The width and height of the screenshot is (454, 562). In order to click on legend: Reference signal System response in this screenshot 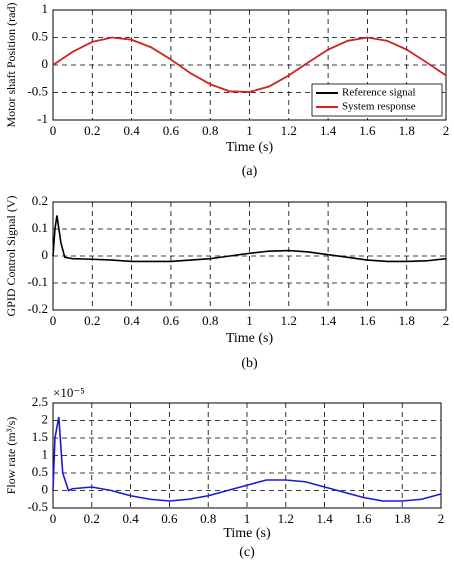, I will do `click(377, 100)`.